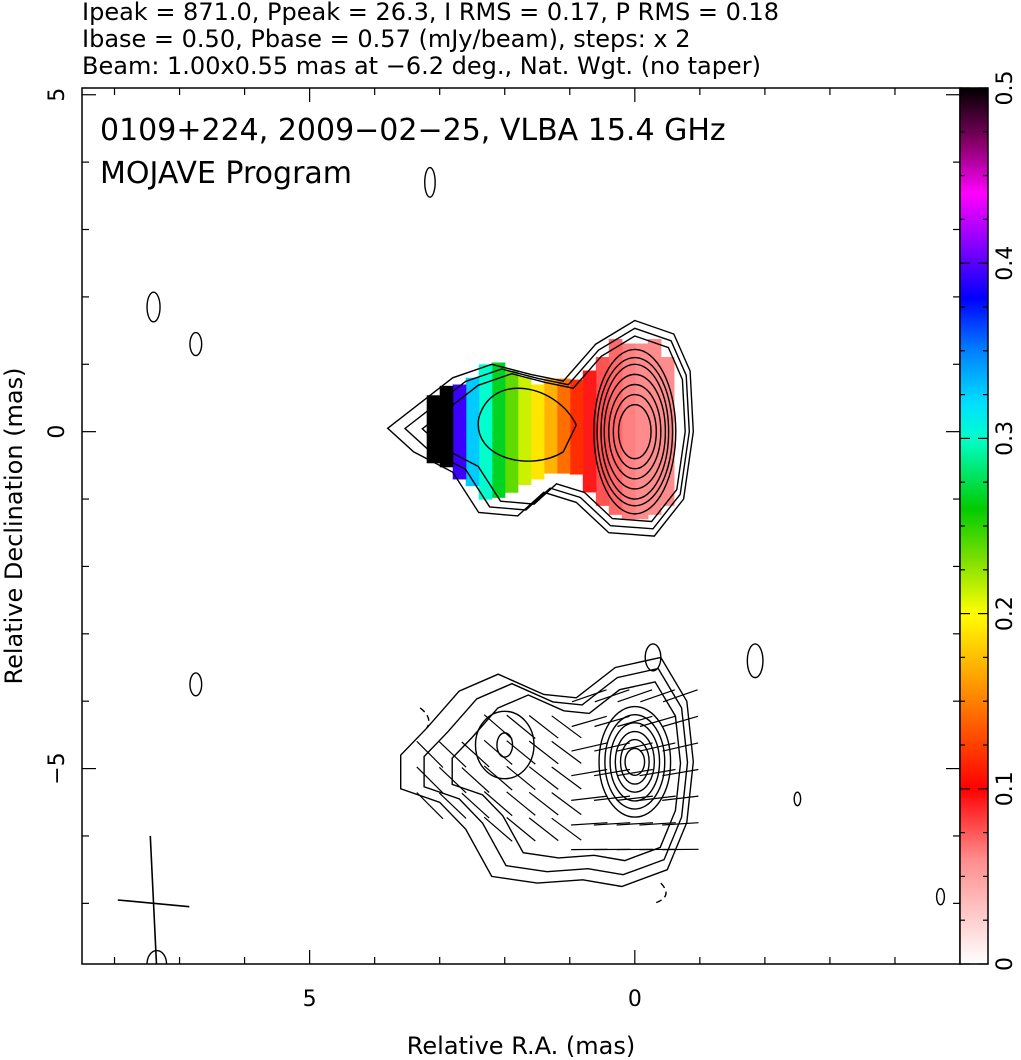  I want to click on y-tick-label: −5, so click(57, 768).